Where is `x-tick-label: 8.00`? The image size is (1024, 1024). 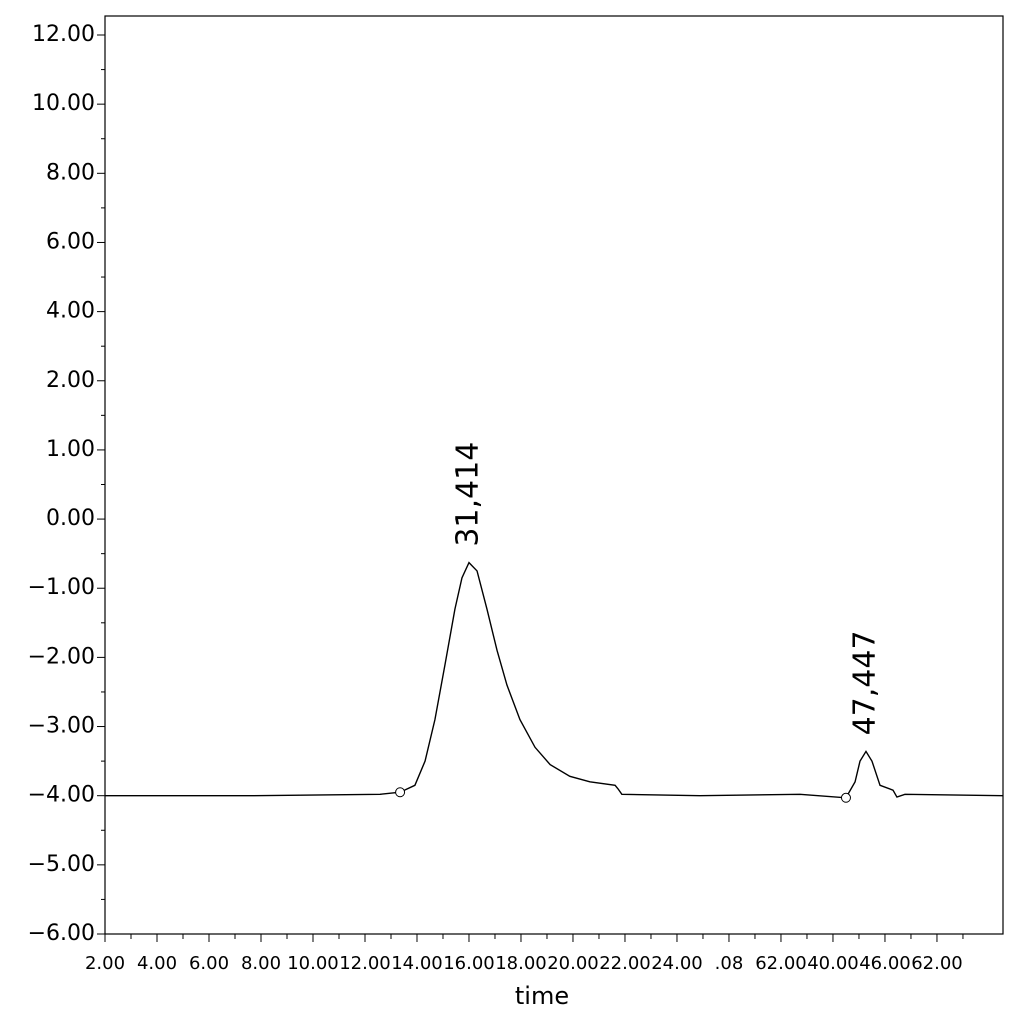
x-tick-label: 8.00 is located at coordinates (261, 963).